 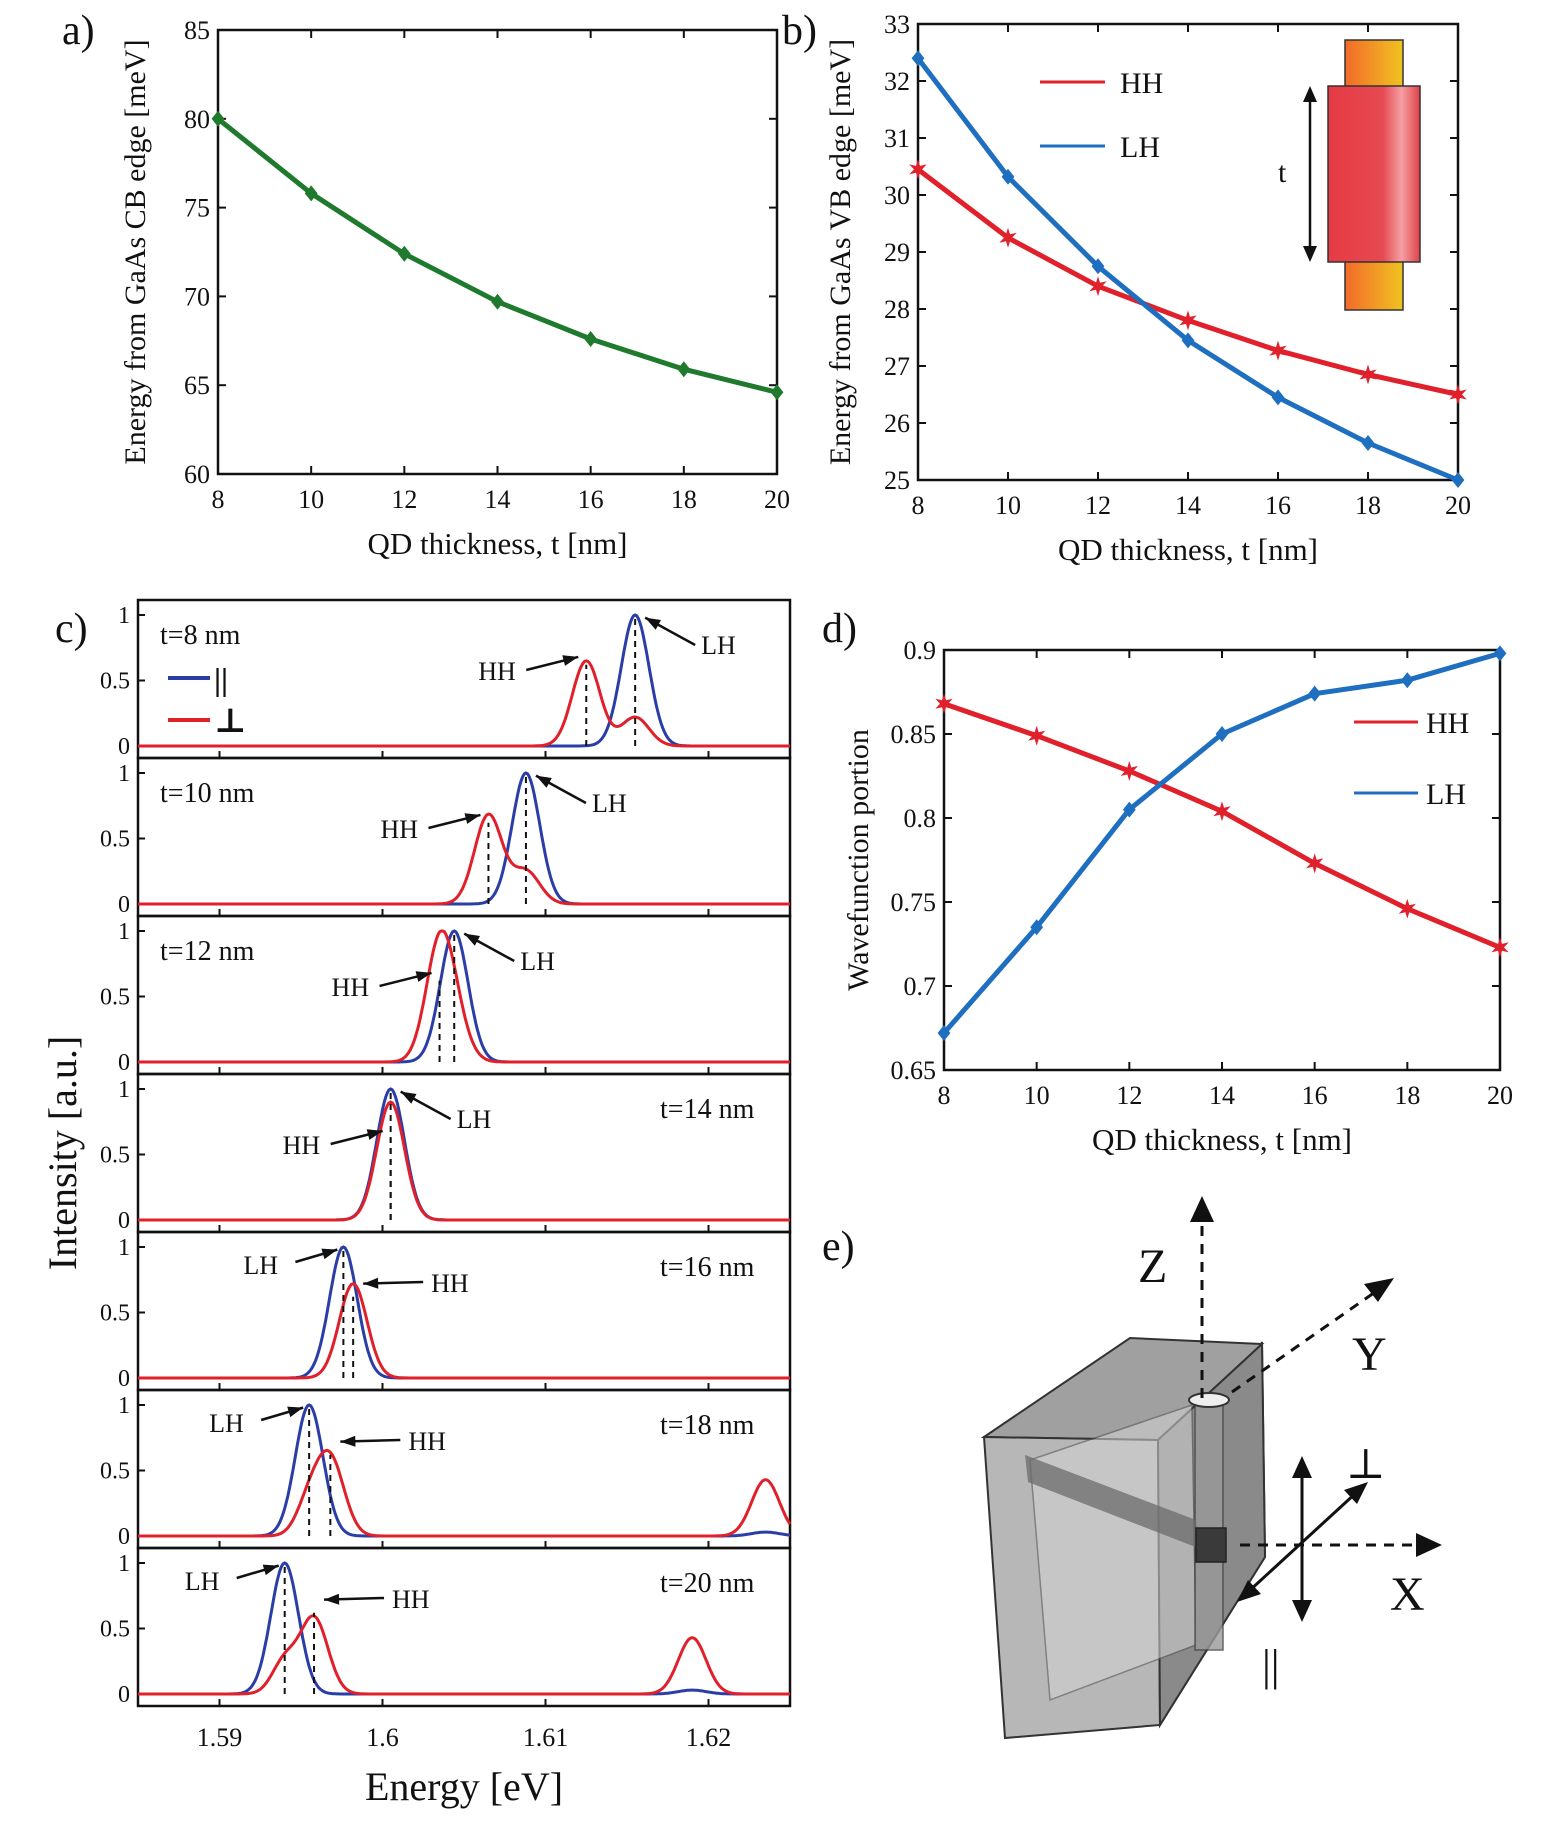 I want to click on y-tick-label: 70, so click(x=197, y=296).